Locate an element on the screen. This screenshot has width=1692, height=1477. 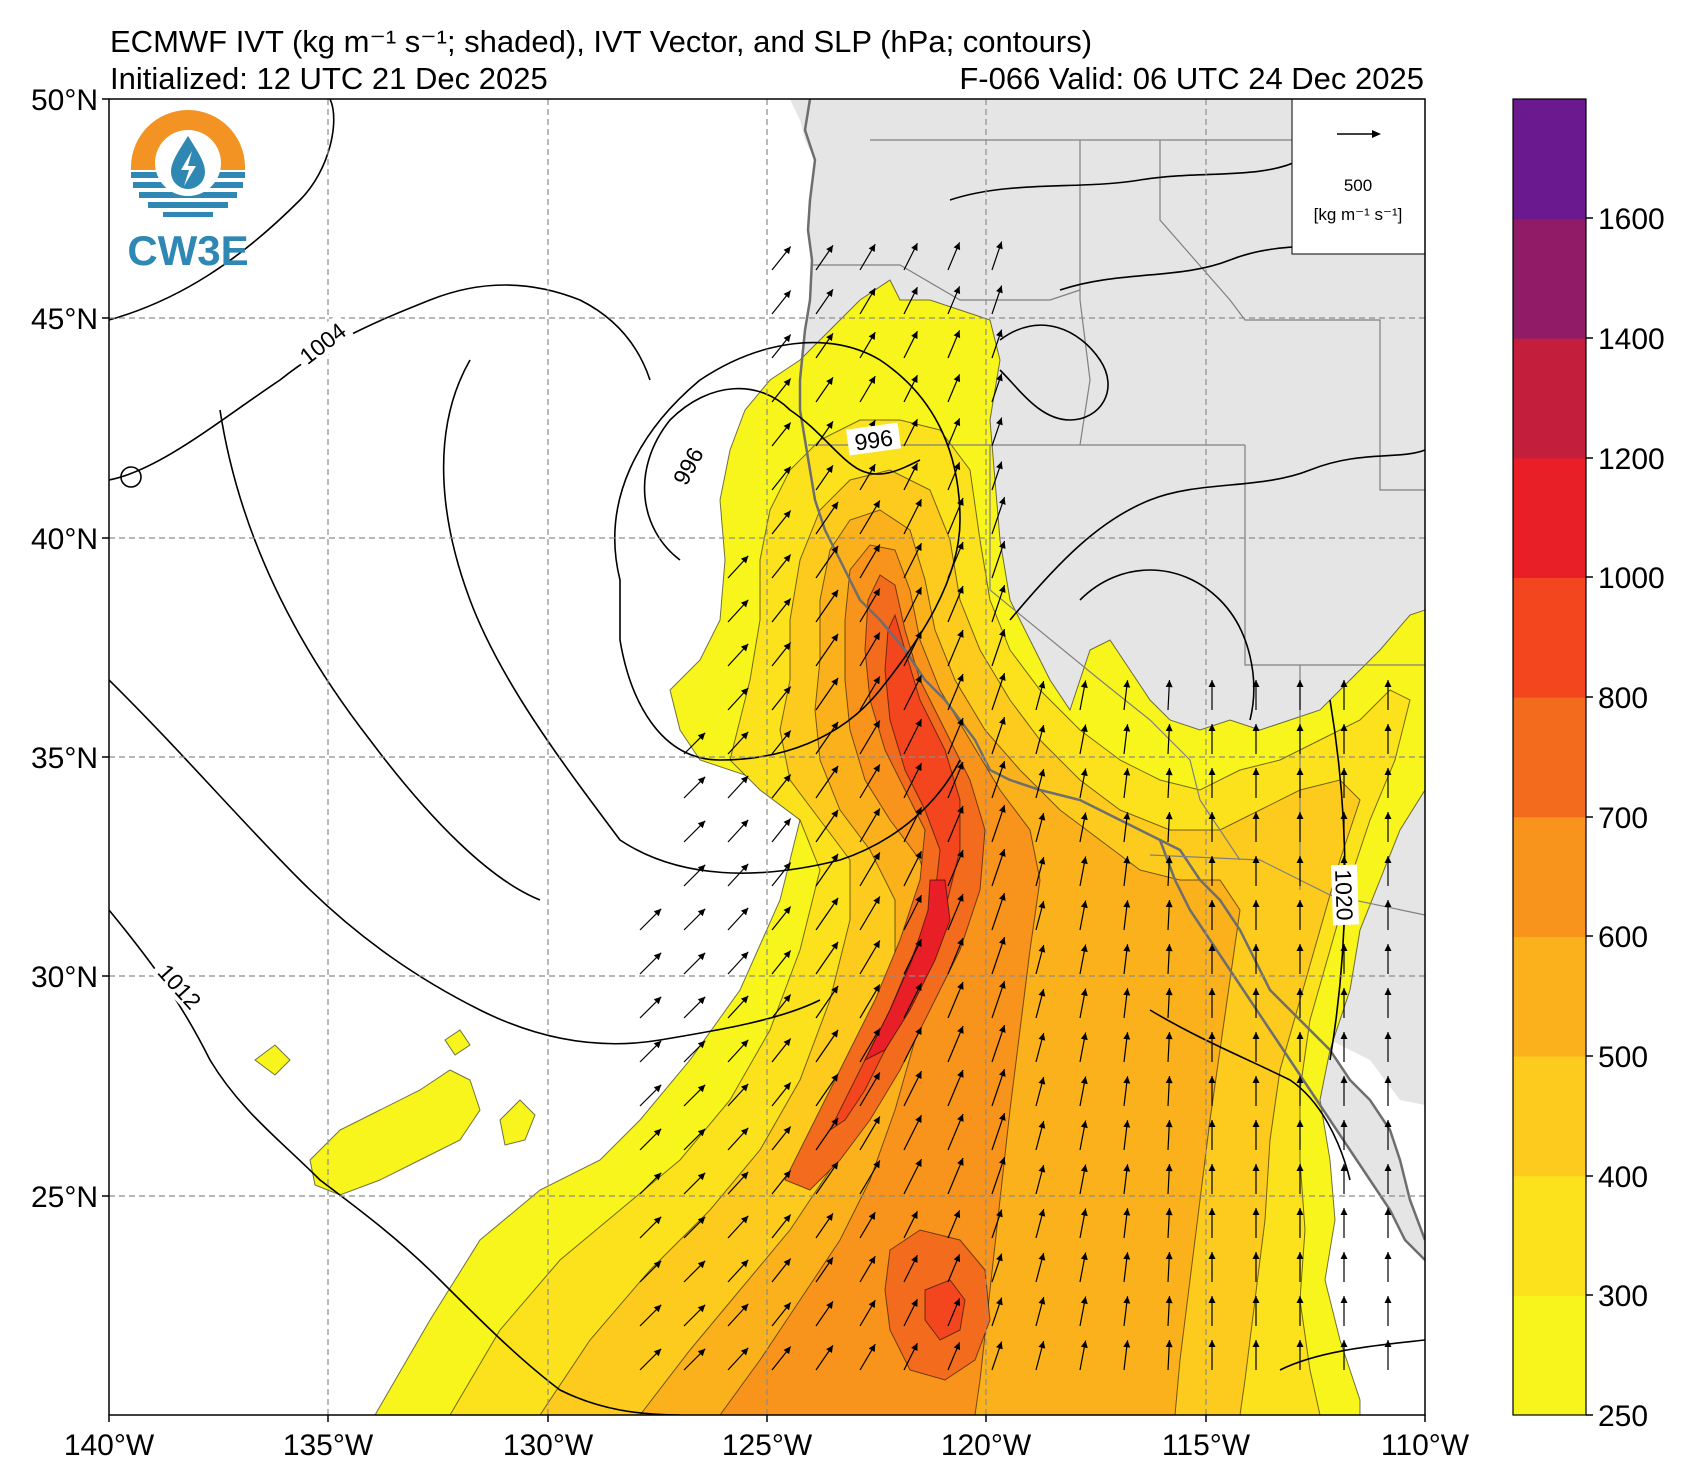
cb-label-500: 500 is located at coordinates (1623, 1057).